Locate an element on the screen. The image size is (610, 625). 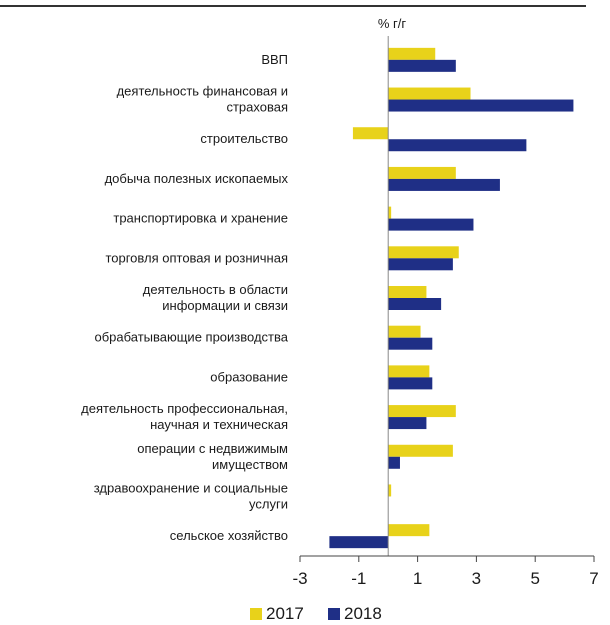
category-label-7: обрабатывающие производства is located at coordinates (191, 337).